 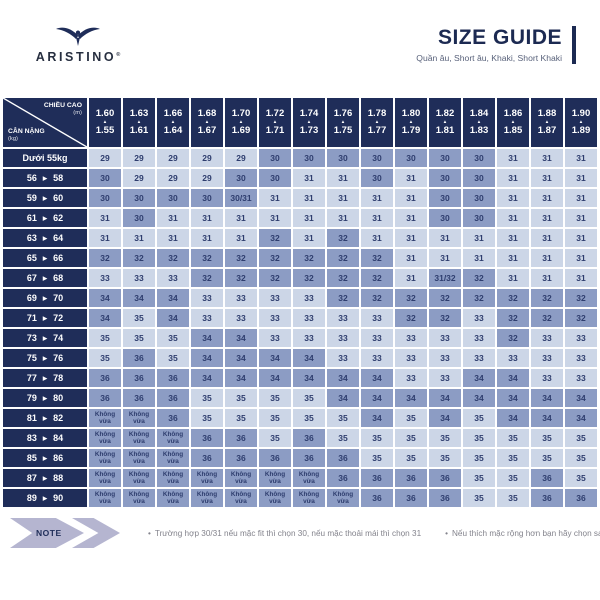 I want to click on table-row: 61 ▶ 62 31 30 31 31 31 31 31 31 31 31 30 30 31 31 31, so click(x=300, y=218).